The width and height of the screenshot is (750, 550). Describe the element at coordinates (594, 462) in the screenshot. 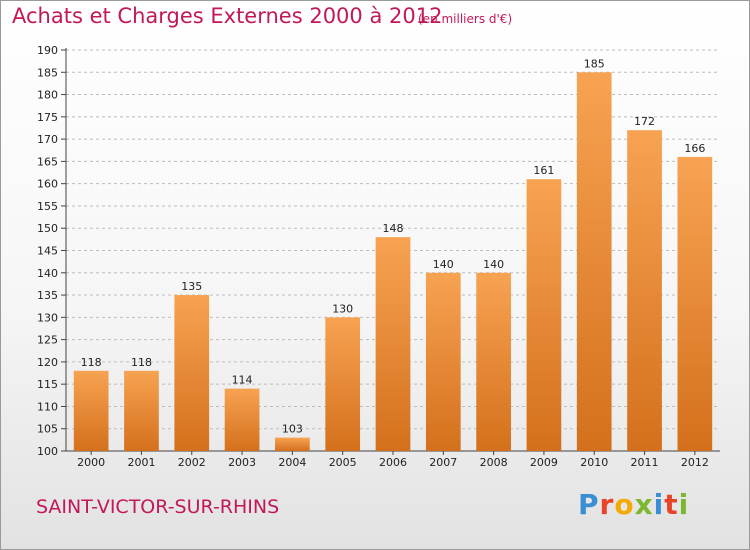

I see `x-tick-label: 2010` at that location.